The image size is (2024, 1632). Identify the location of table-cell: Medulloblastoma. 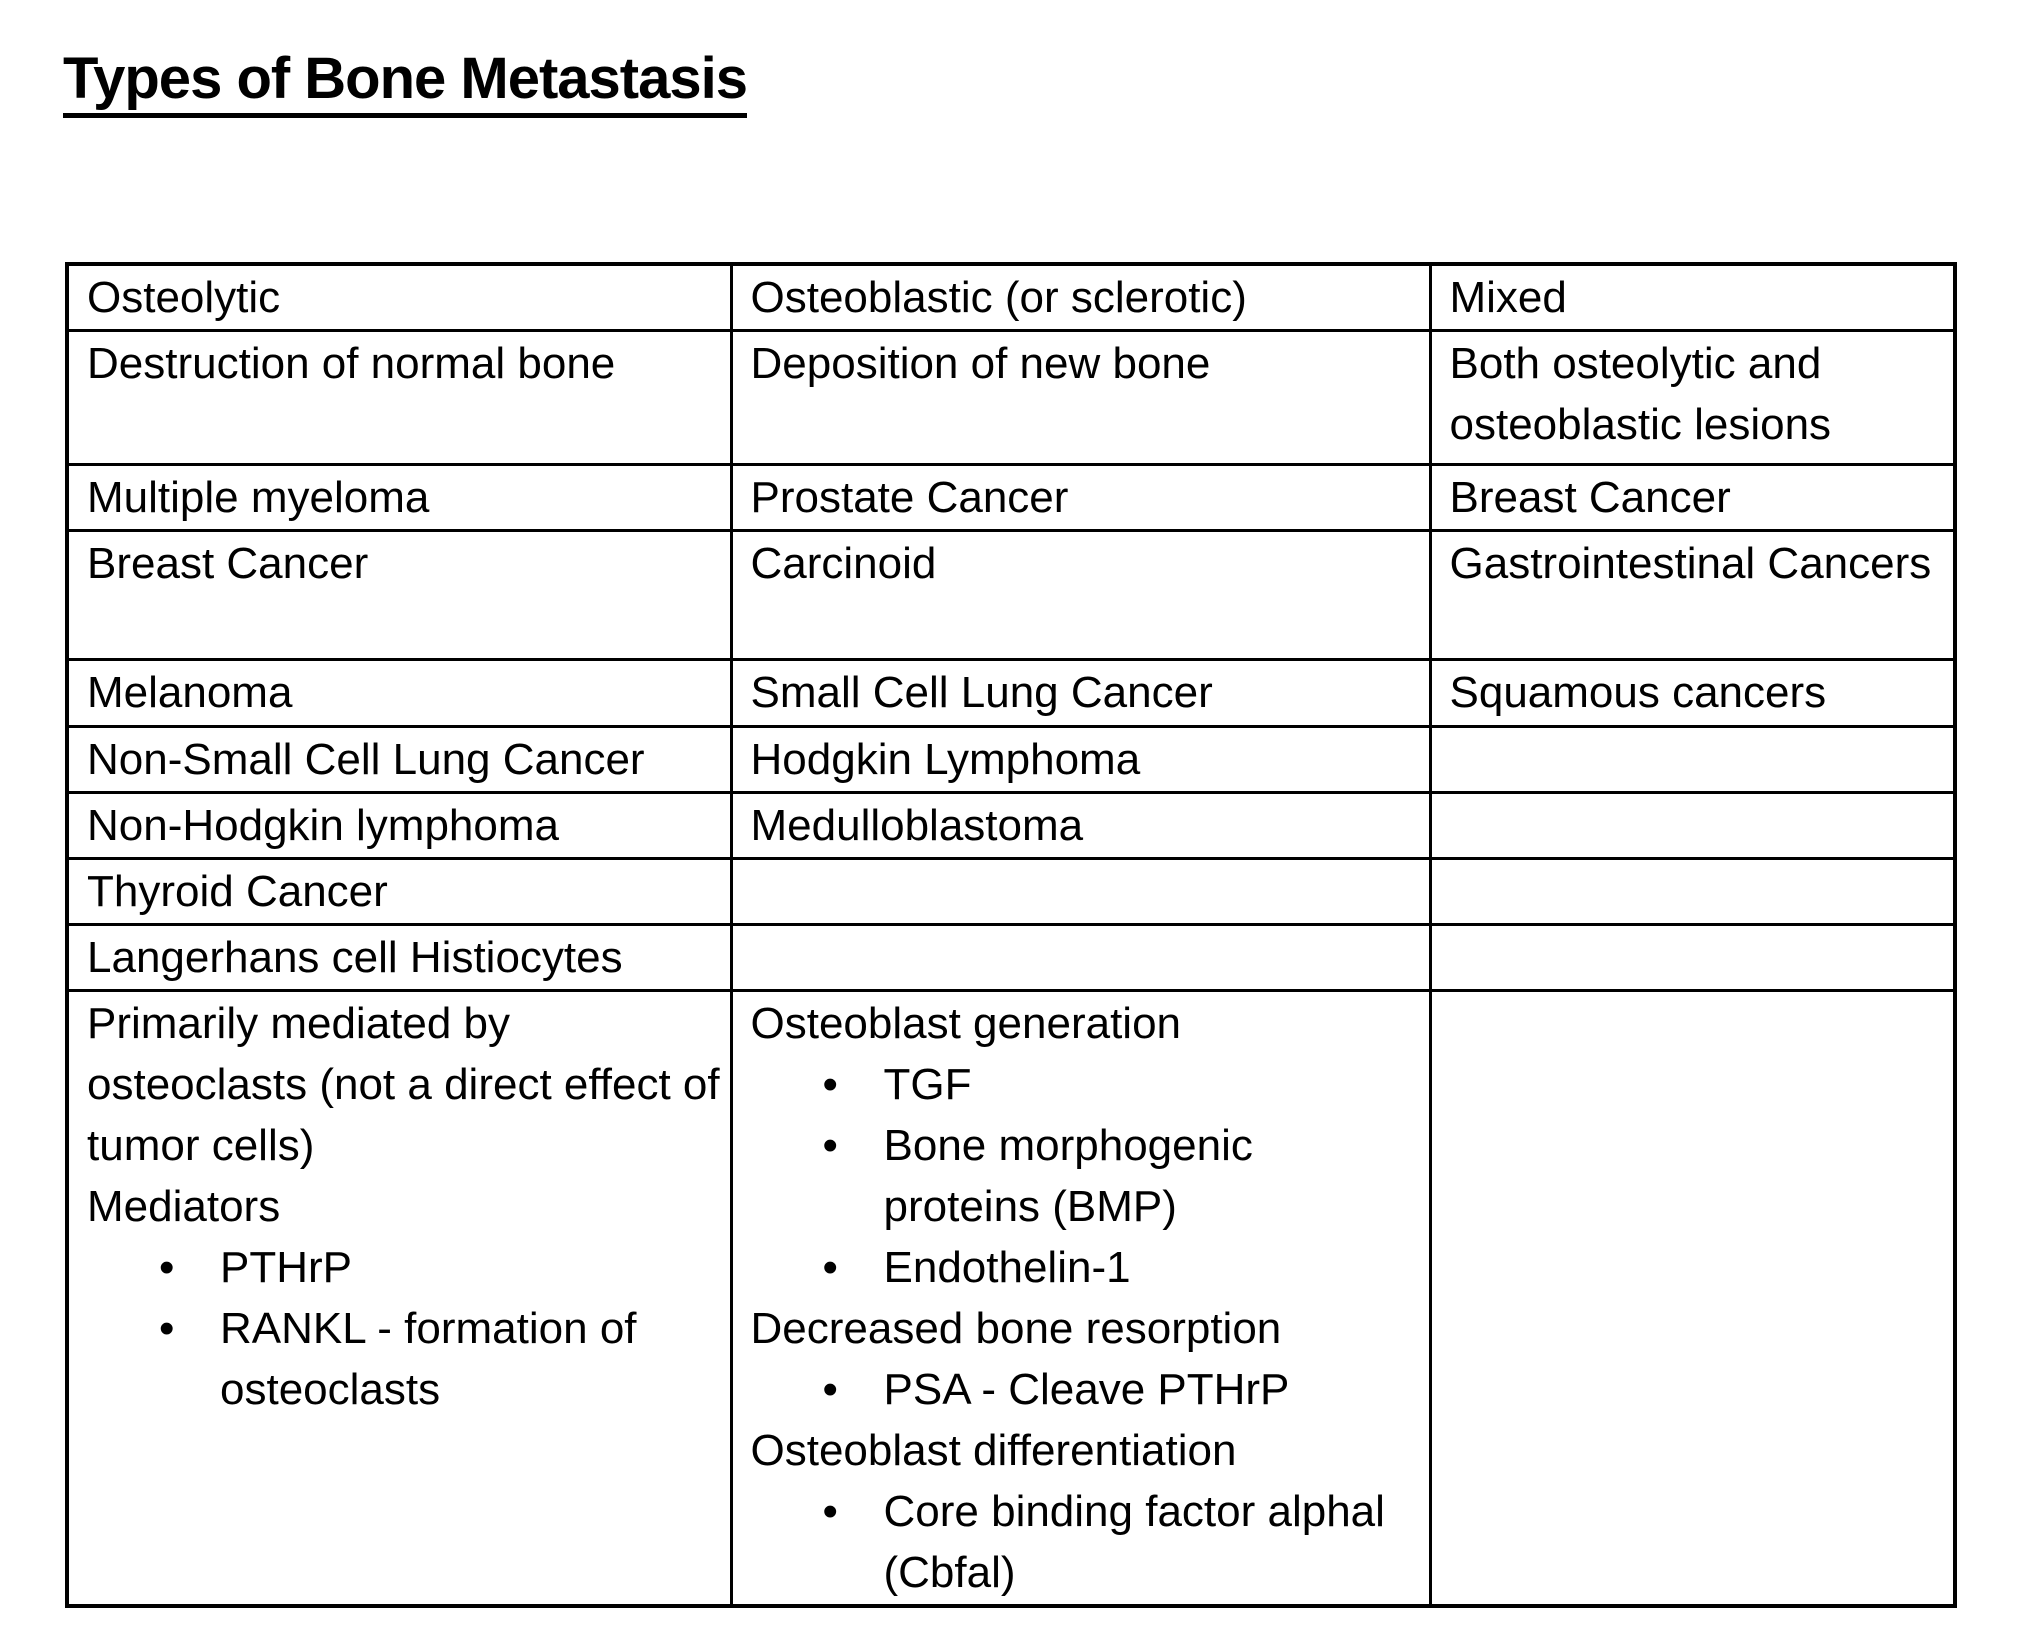
(1080, 825).